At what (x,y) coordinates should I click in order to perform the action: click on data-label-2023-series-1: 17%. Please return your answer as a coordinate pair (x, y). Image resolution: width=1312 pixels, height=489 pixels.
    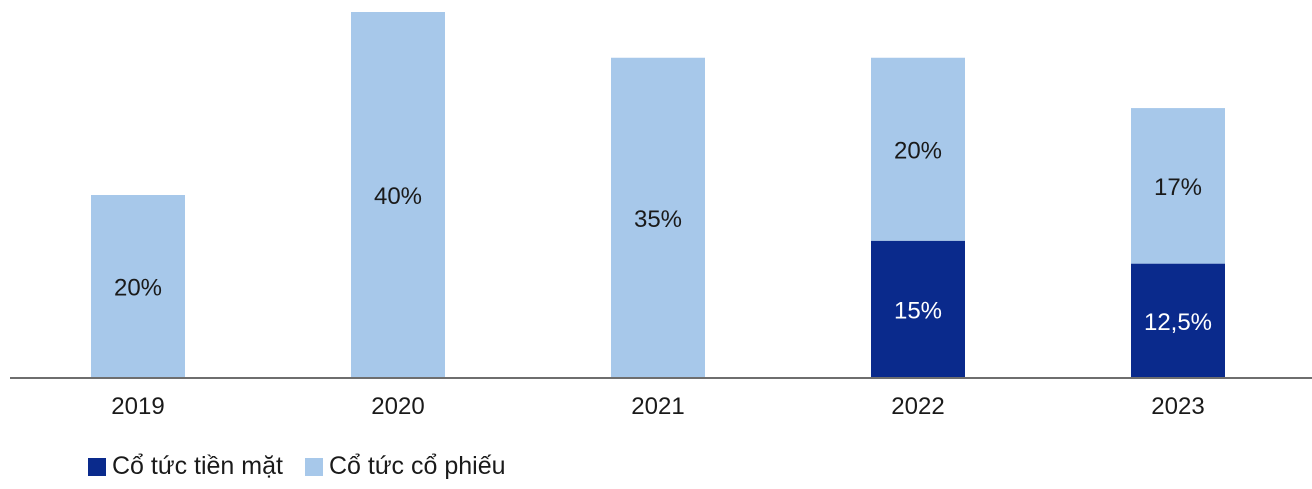
    Looking at the image, I should click on (1178, 187).